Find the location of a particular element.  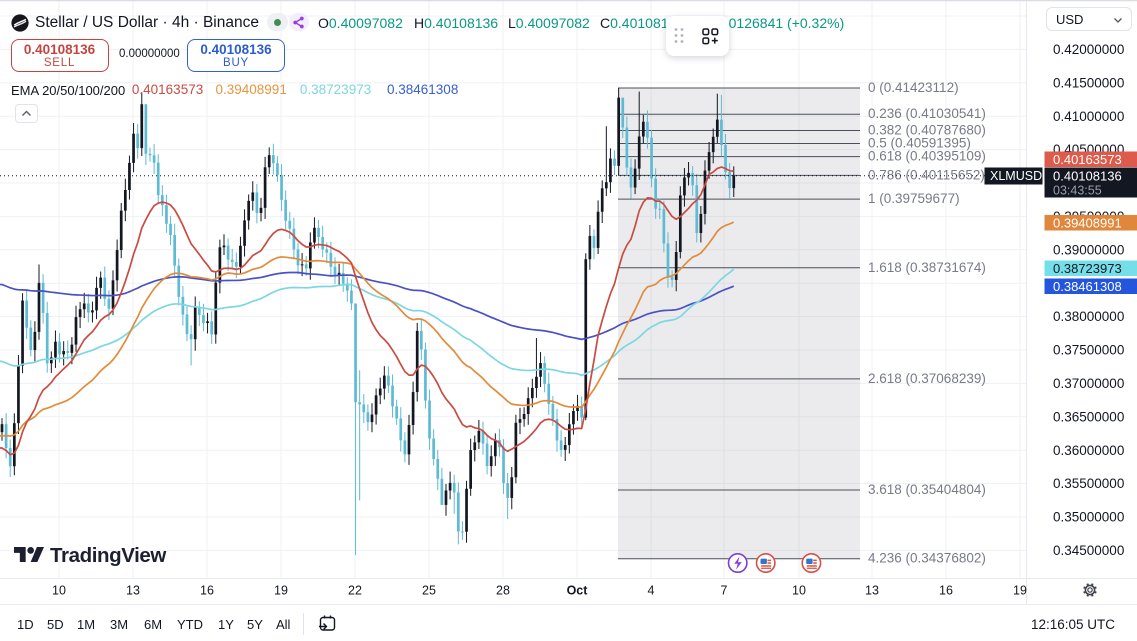

svg-text: 0.41500000 is located at coordinates (1088, 82).